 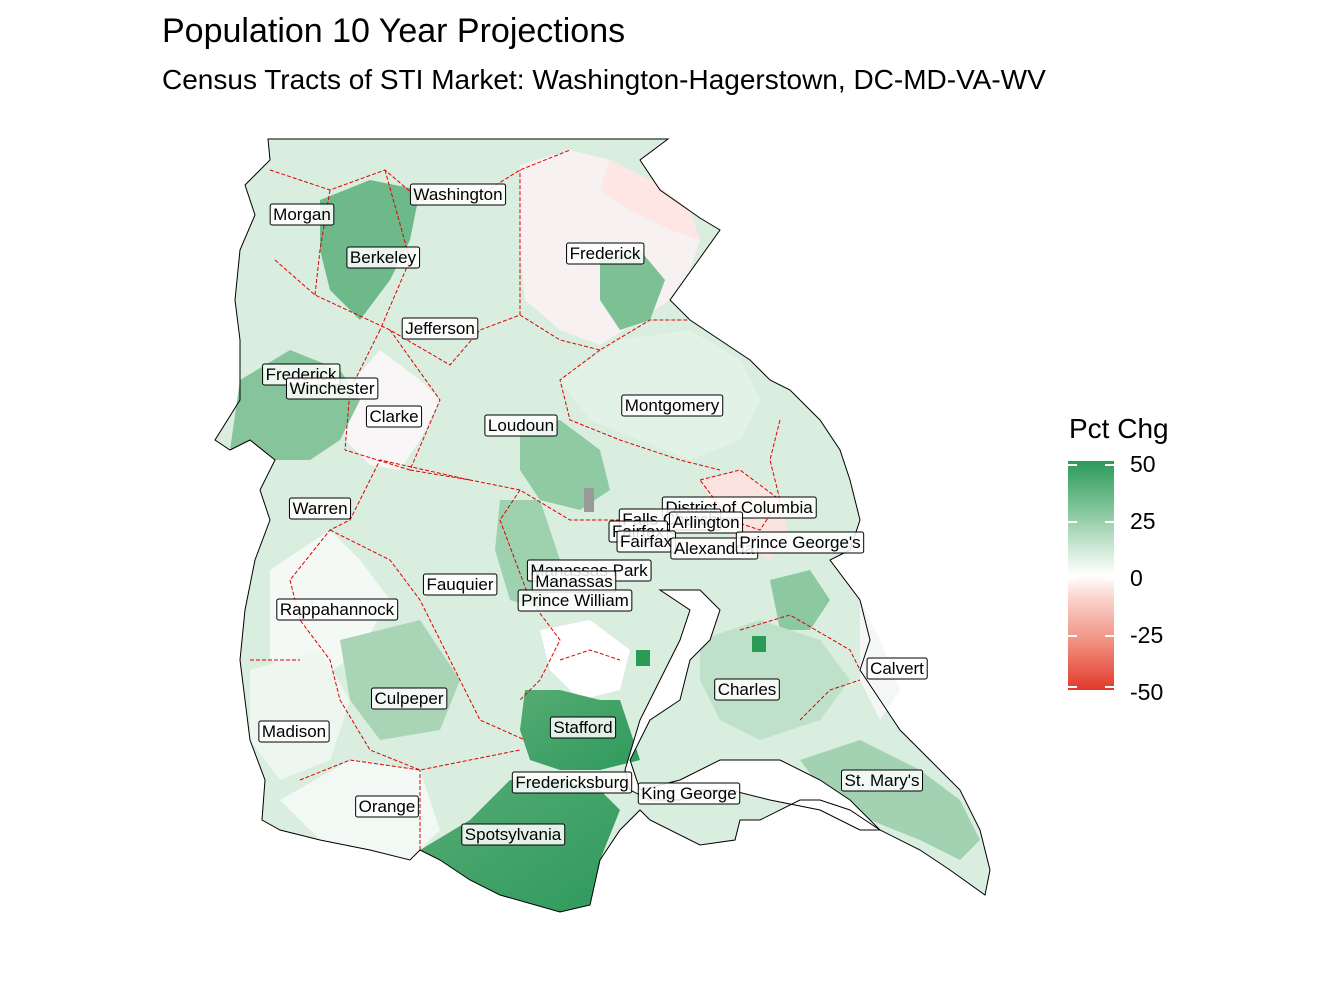 I want to click on county-label-calvert: Calvert, so click(x=897, y=668).